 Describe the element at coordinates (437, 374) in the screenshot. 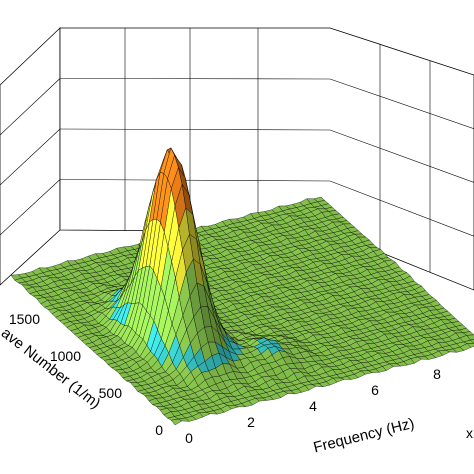

I see `x-tick-label: 8` at that location.